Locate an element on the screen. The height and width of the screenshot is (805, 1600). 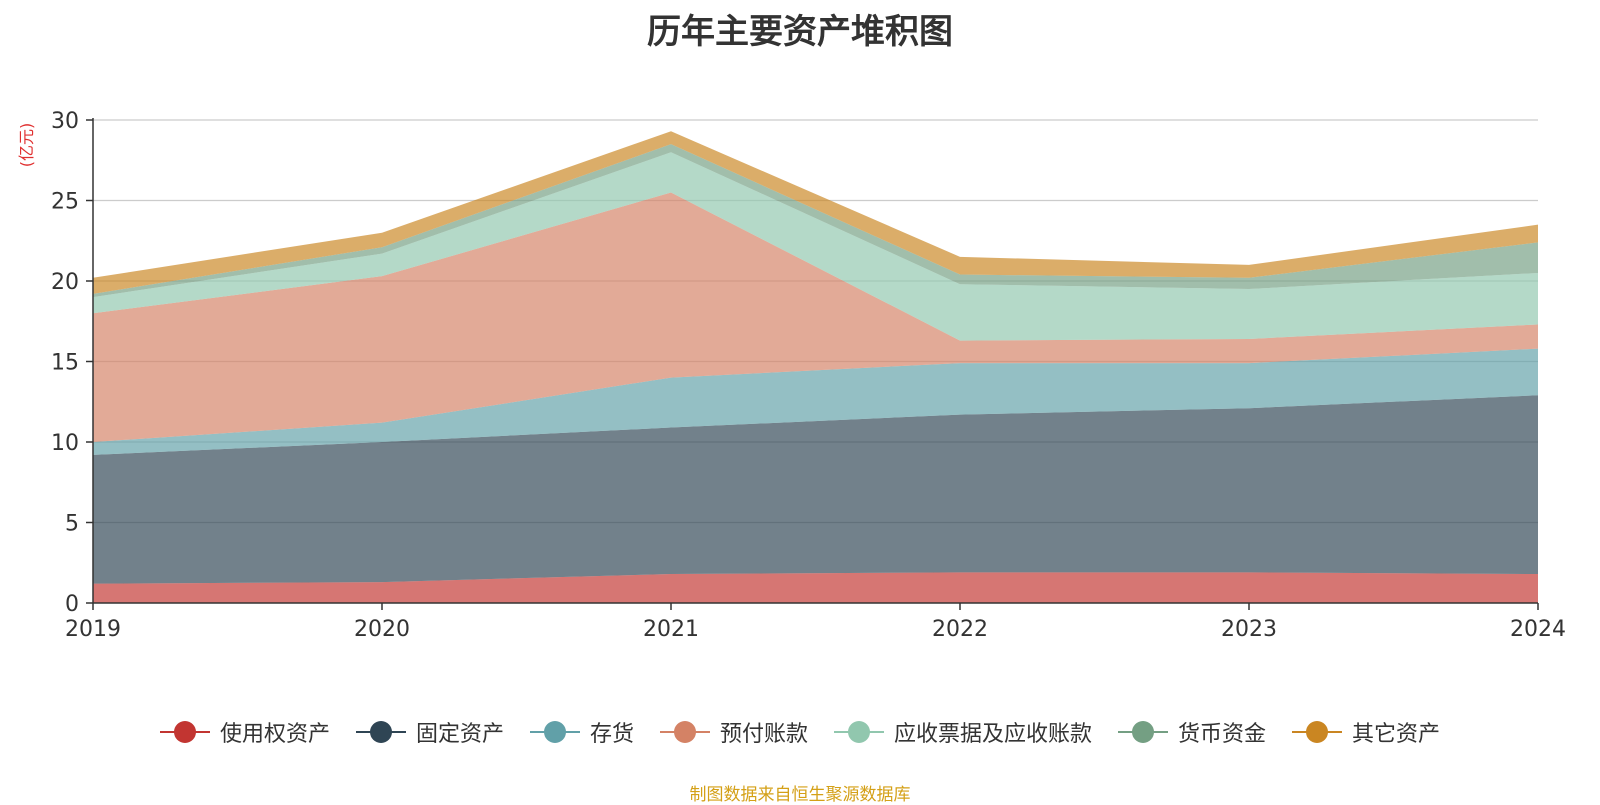
legend-label: 货币资金 is located at coordinates (1222, 734).